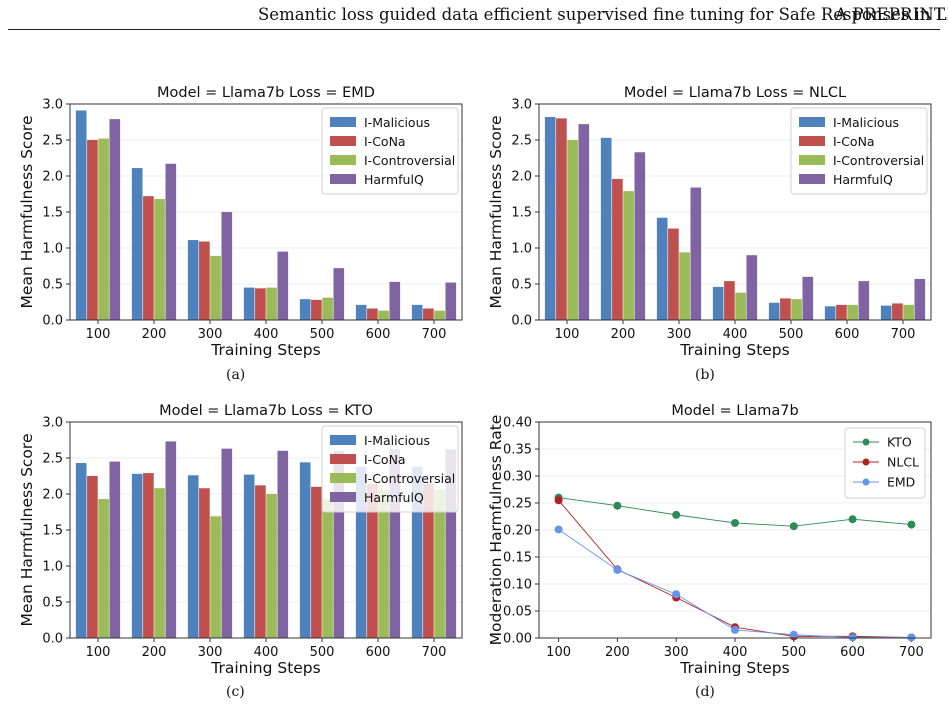 The height and width of the screenshot is (709, 948). What do you see at coordinates (517, 558) in the screenshot?
I see `y-tick-label: 0.15` at bounding box center [517, 558].